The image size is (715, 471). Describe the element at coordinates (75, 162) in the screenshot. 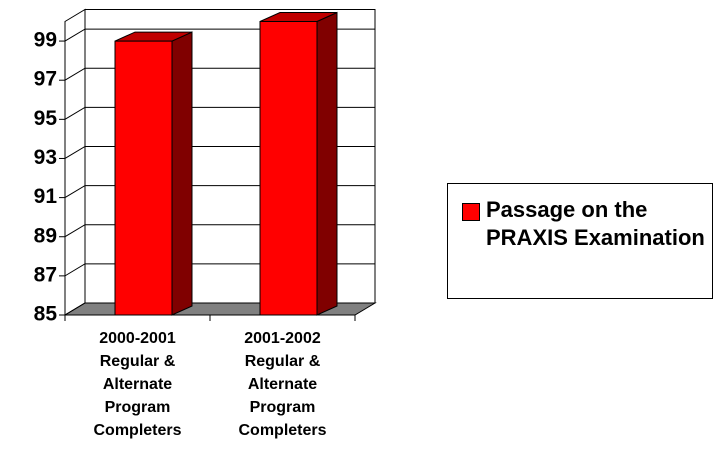

I see `side-wall` at that location.